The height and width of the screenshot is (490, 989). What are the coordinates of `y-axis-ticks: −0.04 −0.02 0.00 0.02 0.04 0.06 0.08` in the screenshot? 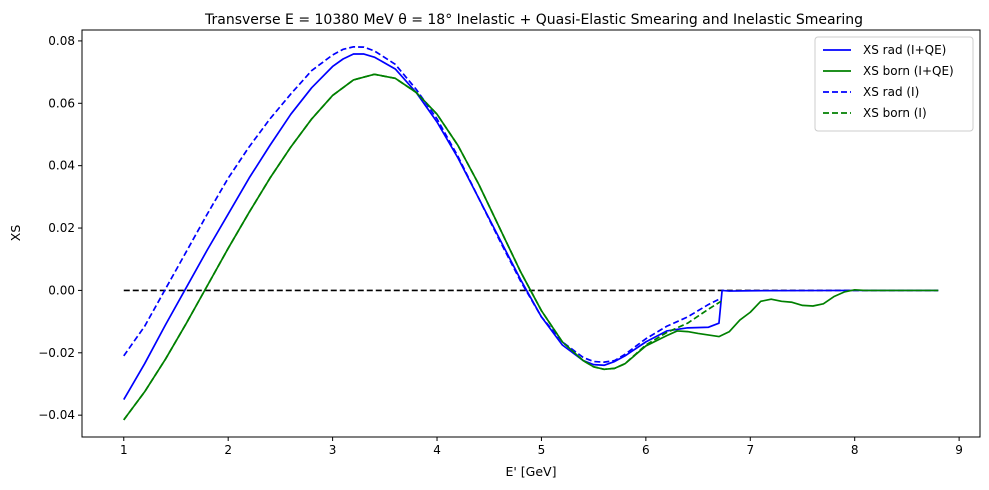 It's located at (60, 228).